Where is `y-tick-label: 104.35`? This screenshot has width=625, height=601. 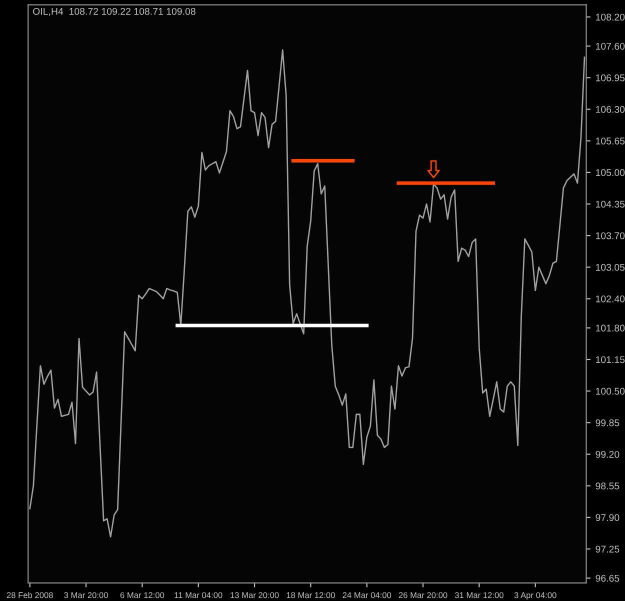 y-tick-label: 104.35 is located at coordinates (610, 204).